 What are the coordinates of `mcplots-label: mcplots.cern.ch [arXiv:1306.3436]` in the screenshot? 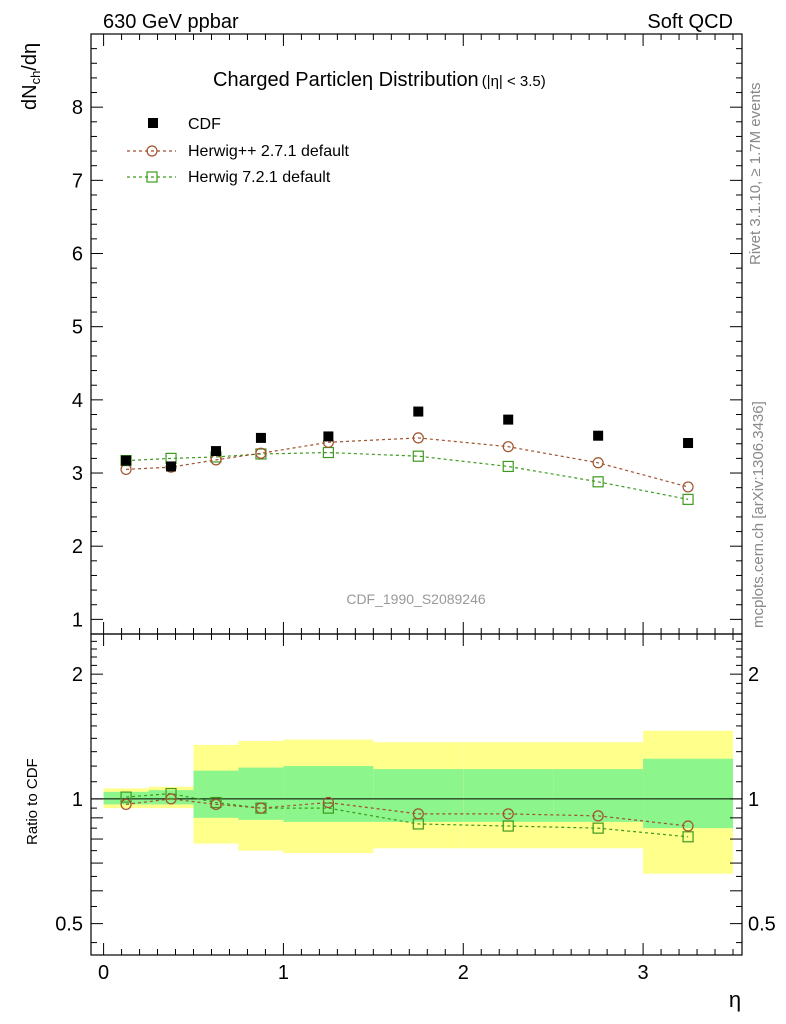 It's located at (758, 514).